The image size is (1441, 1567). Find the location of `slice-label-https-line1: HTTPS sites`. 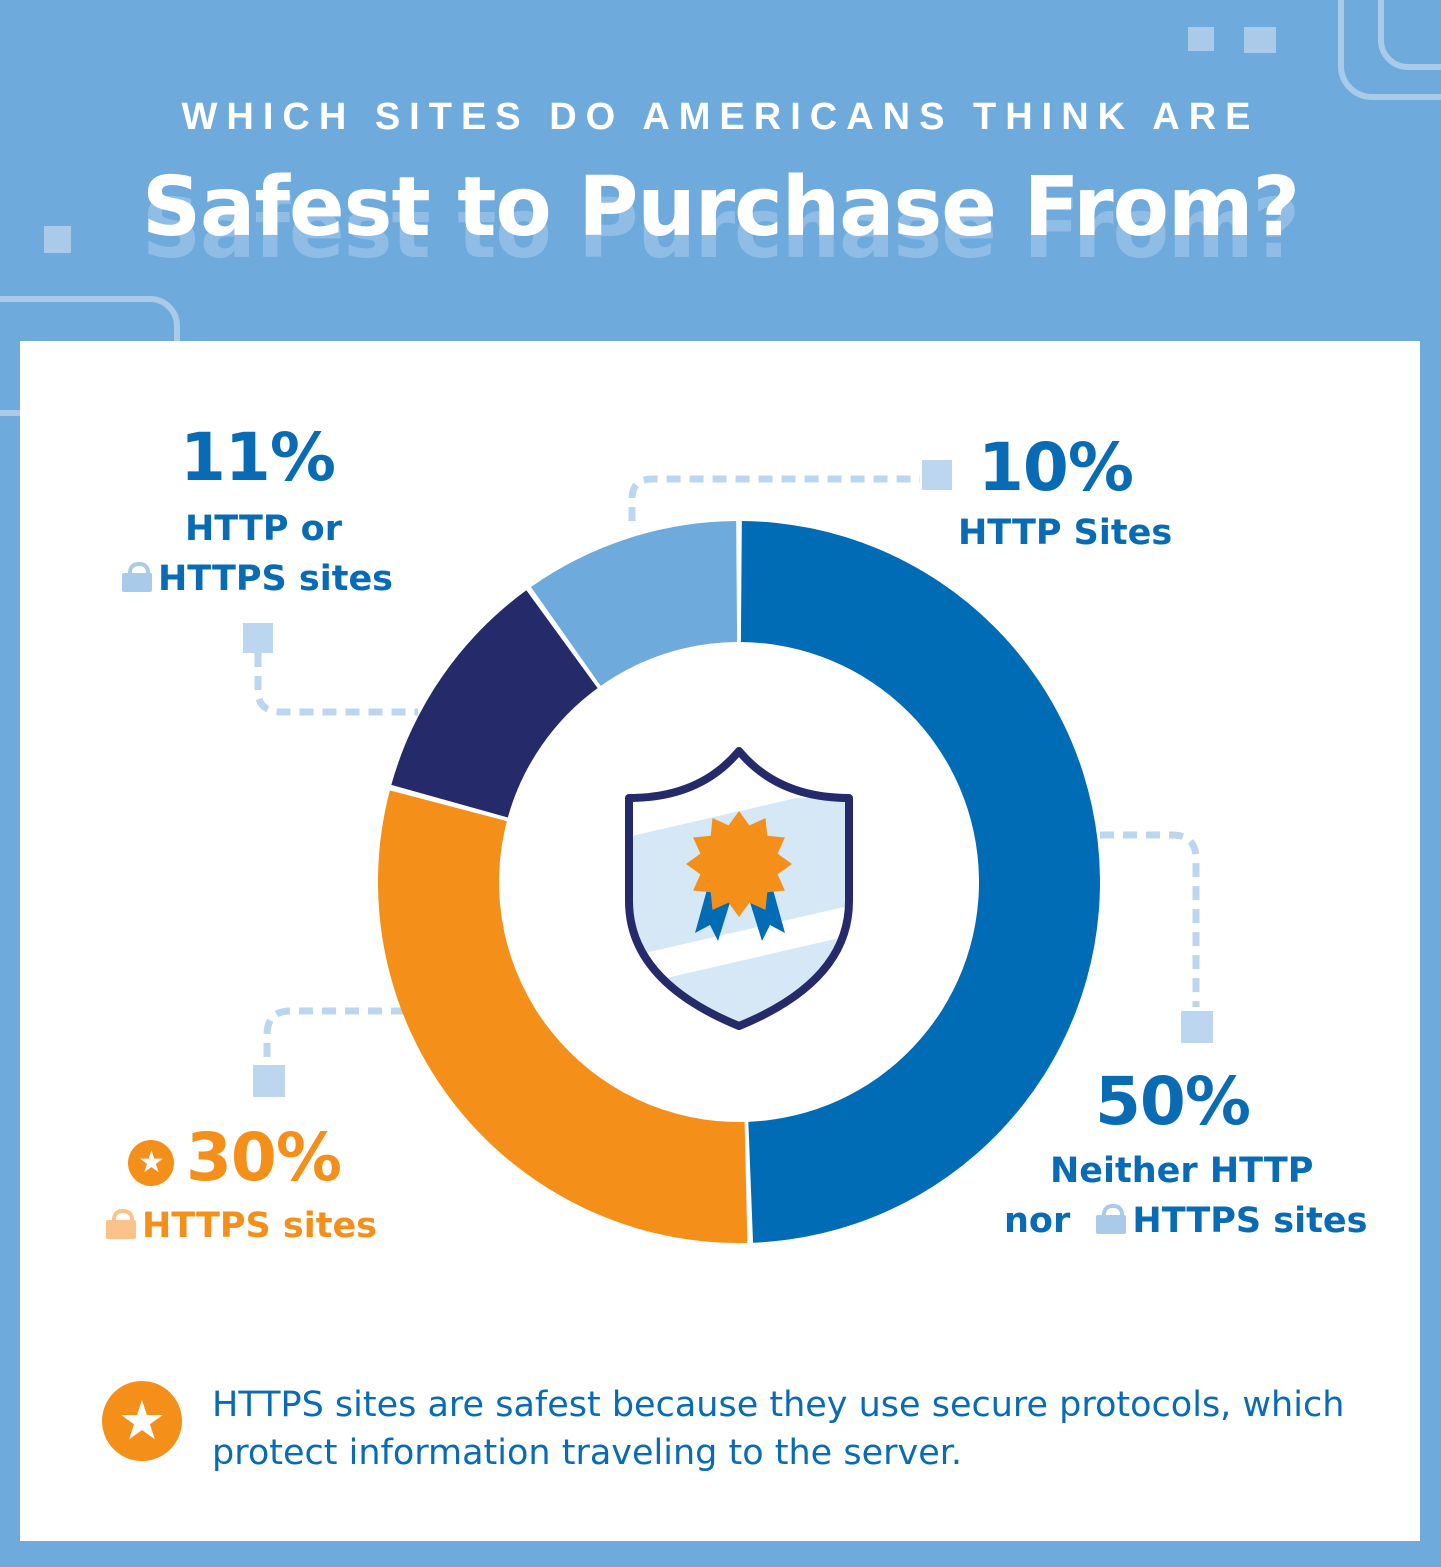

slice-label-https-line1: HTTPS sites is located at coordinates (241, 1226).